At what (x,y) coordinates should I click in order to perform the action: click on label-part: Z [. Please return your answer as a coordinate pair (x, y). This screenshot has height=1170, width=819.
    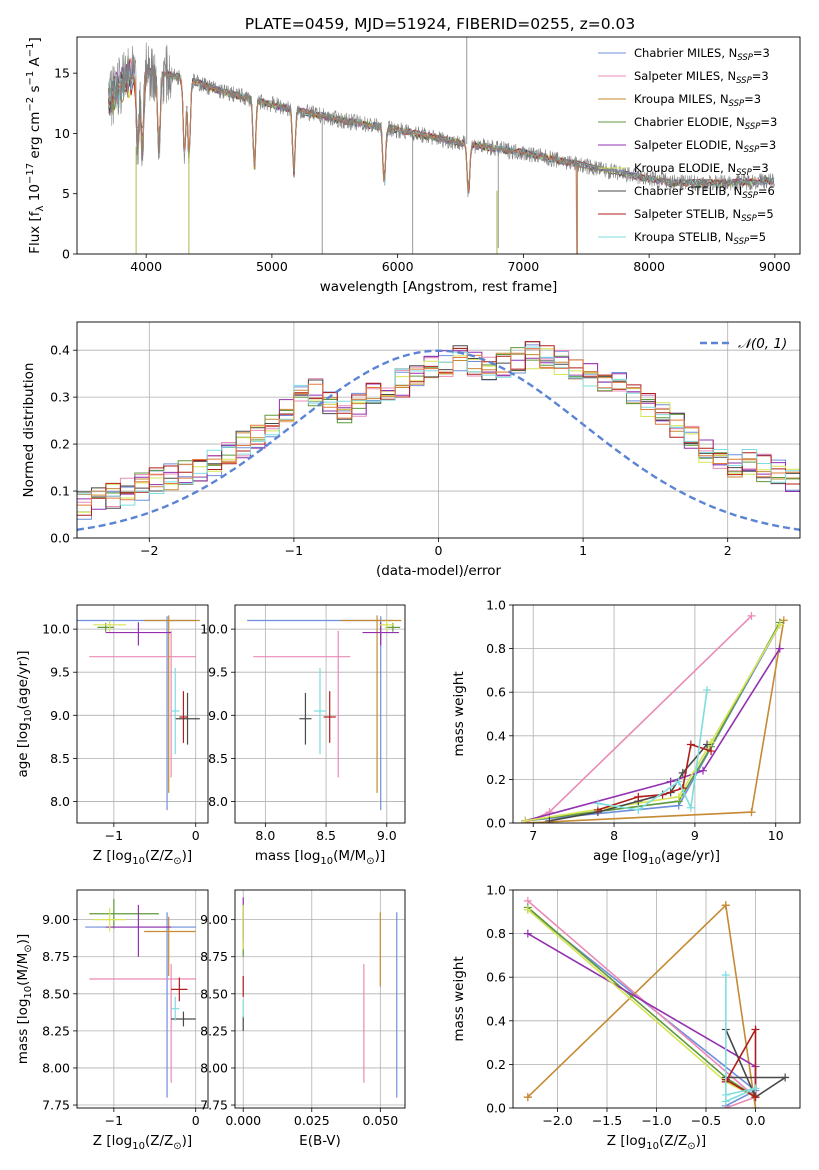
    Looking at the image, I should click on (616, 1141).